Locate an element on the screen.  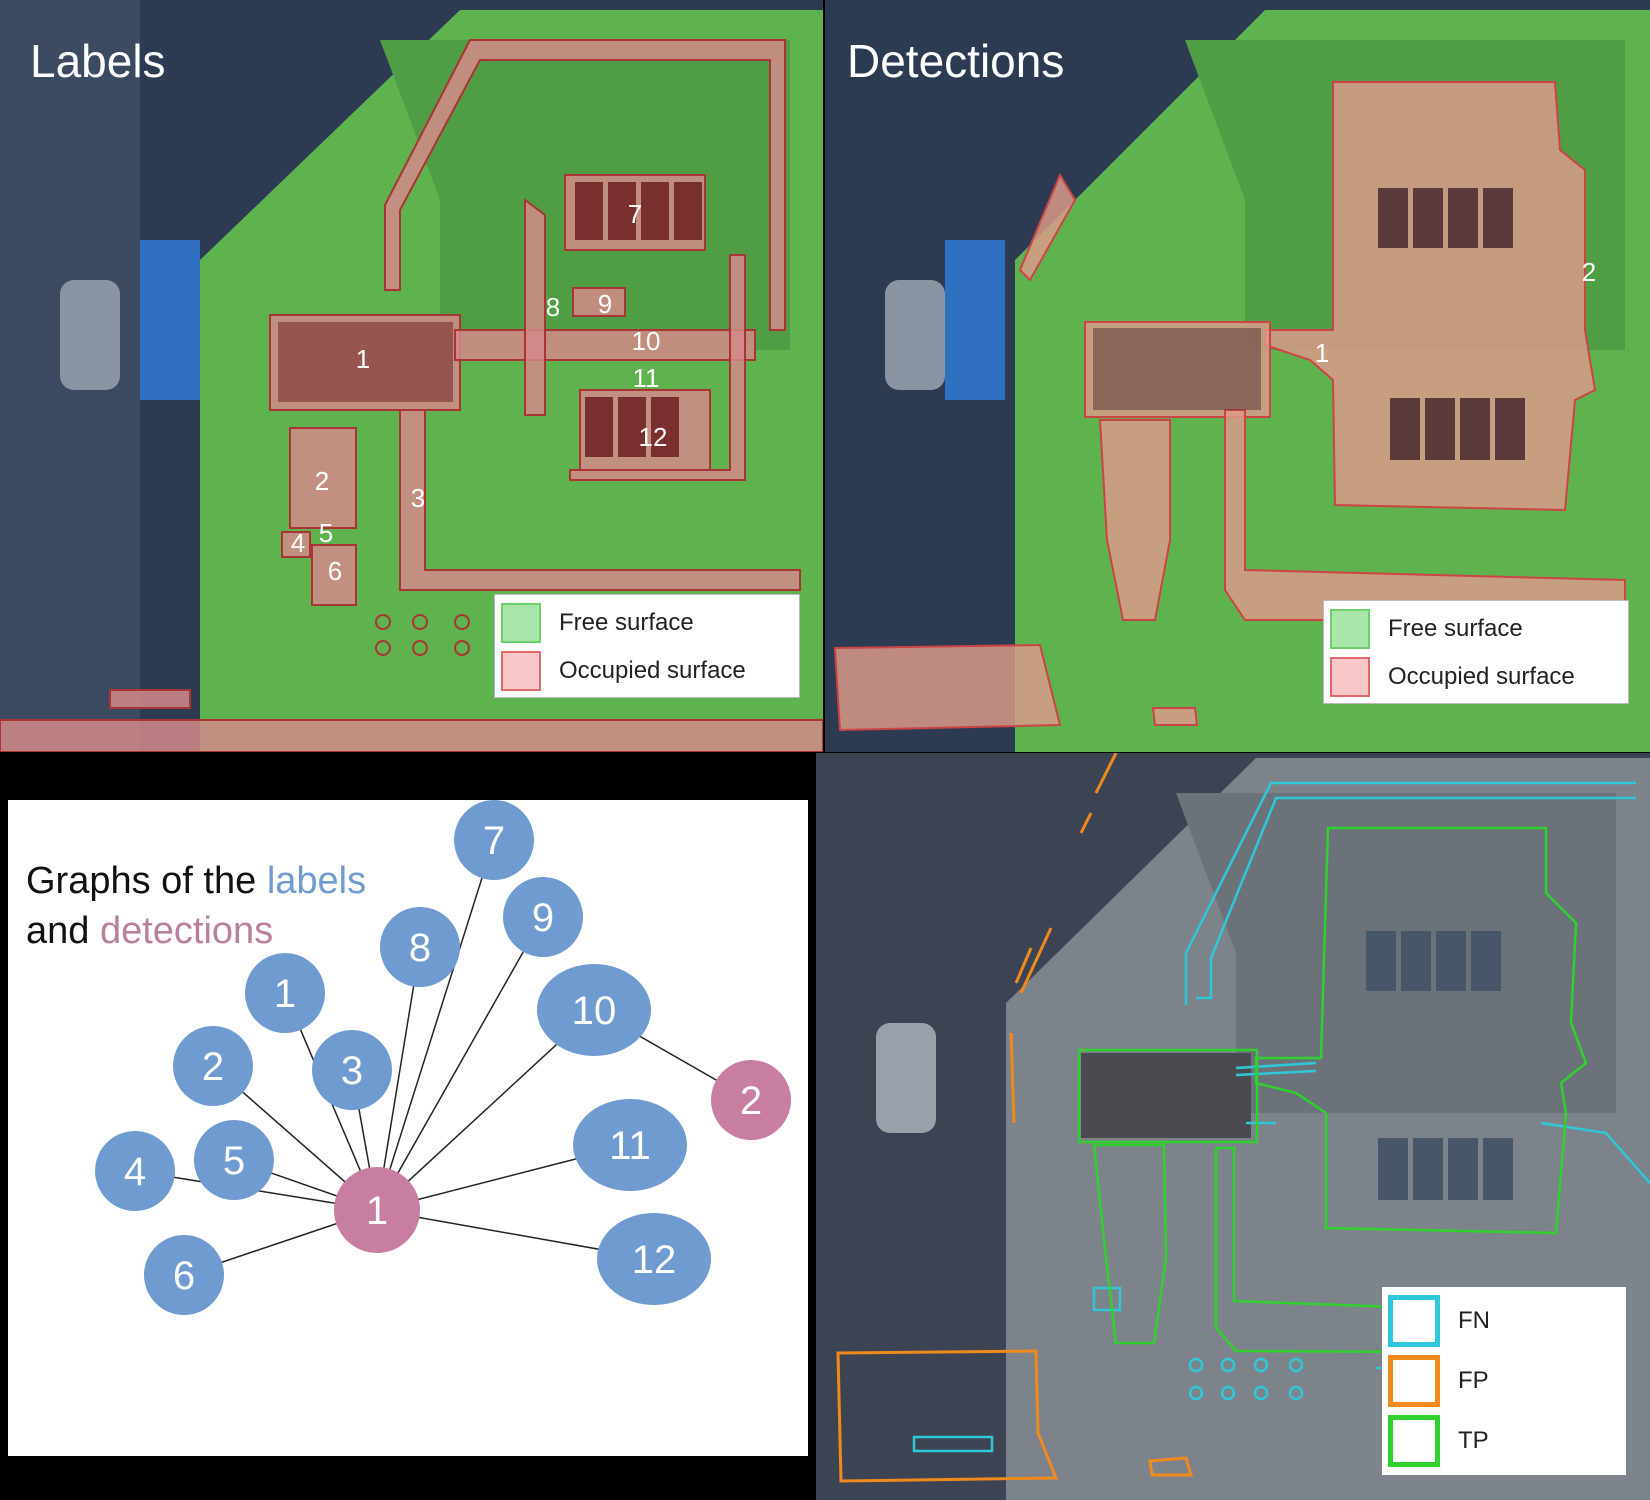
legend-fp-label: FP is located at coordinates (1473, 1380).